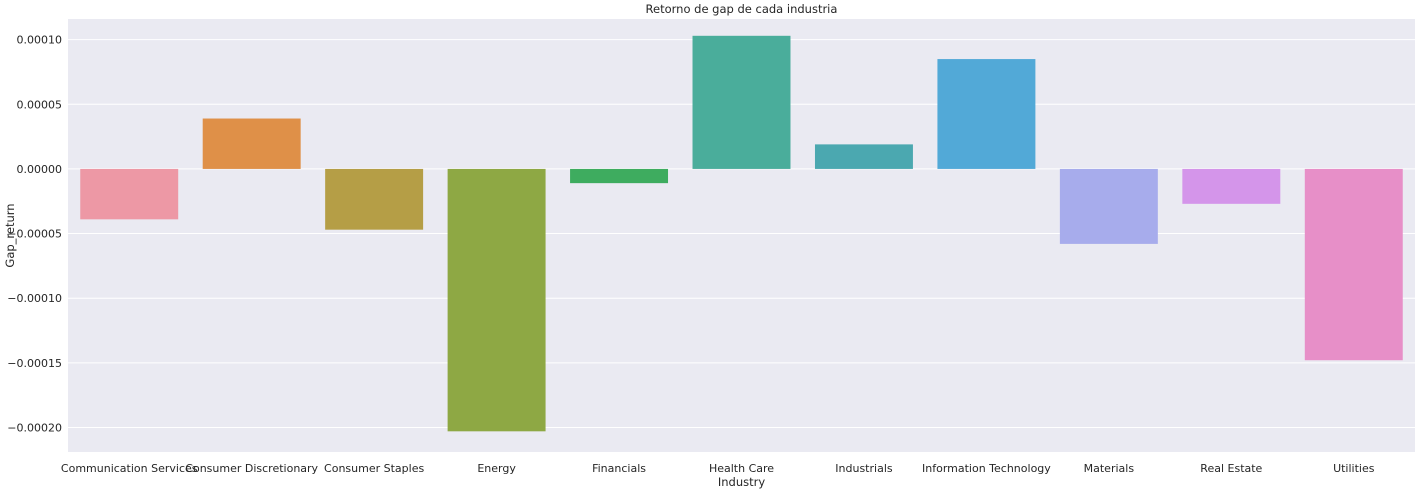 The height and width of the screenshot is (496, 1420). I want to click on x-tick-label: Materials, so click(1109, 468).